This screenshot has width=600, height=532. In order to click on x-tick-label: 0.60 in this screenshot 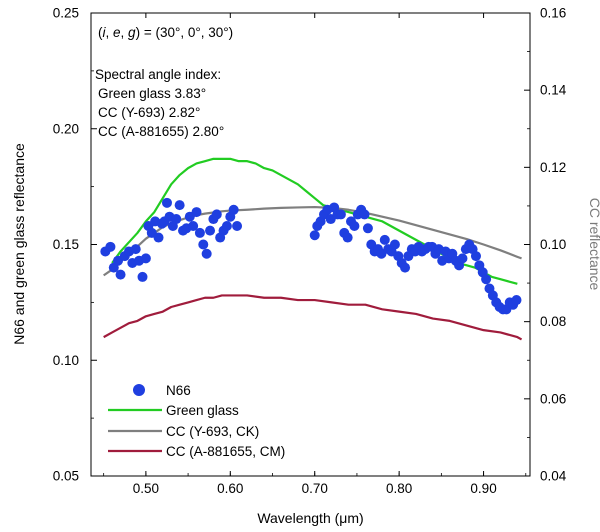, I will do `click(230, 488)`.